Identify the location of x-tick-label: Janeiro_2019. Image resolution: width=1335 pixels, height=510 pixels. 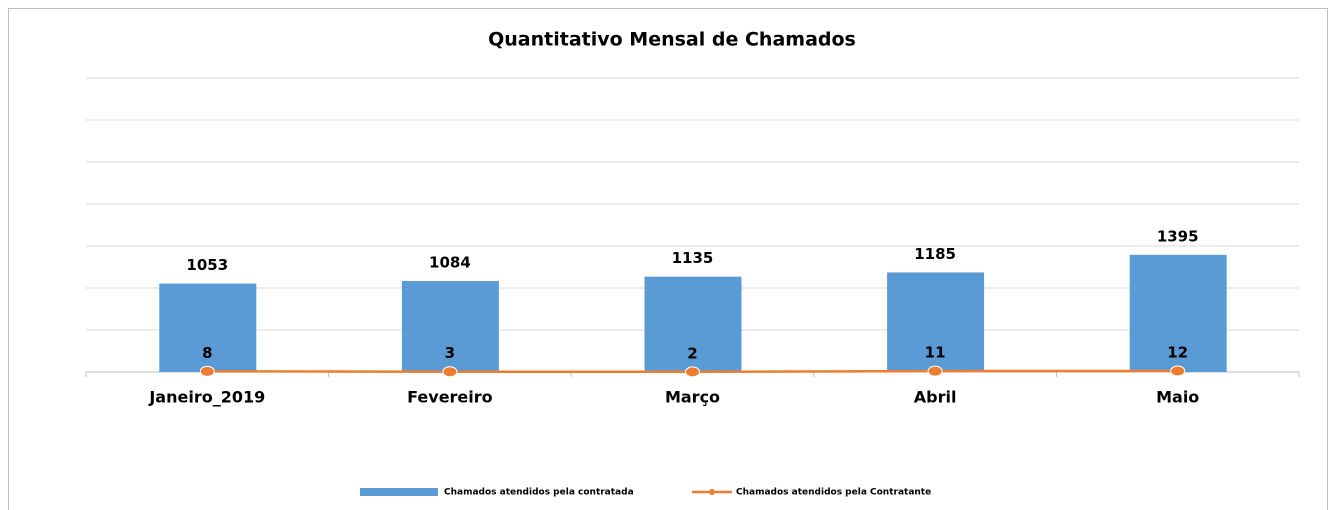
(206, 397).